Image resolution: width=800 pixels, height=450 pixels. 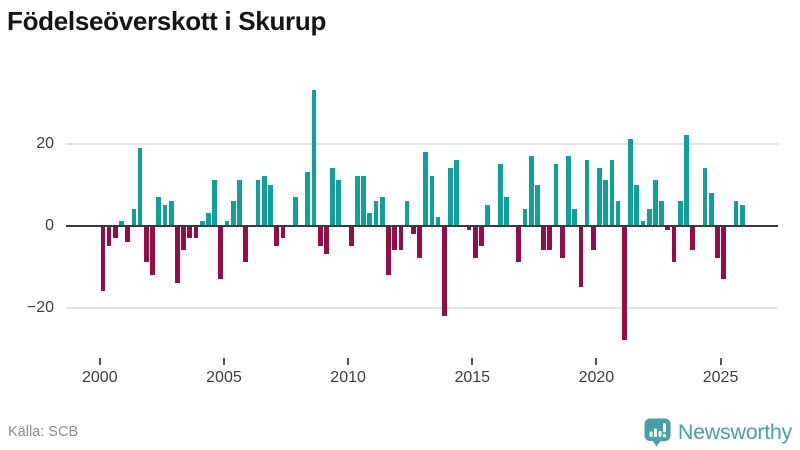 What do you see at coordinates (543, 238) in the screenshot?
I see `bar-2017-q4` at bounding box center [543, 238].